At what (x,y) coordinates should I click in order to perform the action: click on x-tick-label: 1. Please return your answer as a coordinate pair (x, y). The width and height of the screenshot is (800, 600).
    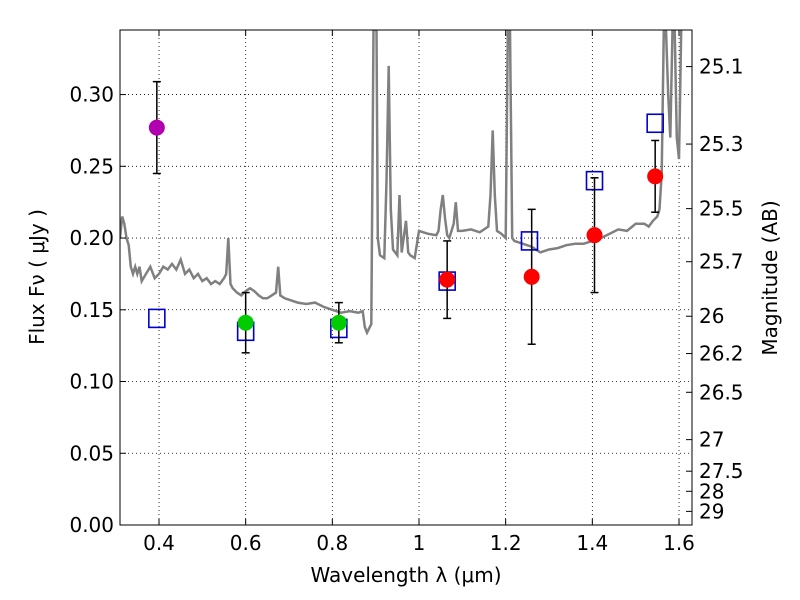
    Looking at the image, I should click on (419, 543).